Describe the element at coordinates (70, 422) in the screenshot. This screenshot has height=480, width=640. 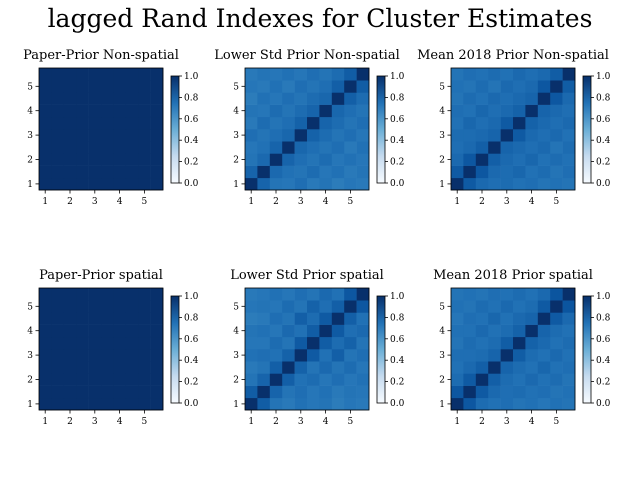
I see `x-tick-label: 2` at that location.